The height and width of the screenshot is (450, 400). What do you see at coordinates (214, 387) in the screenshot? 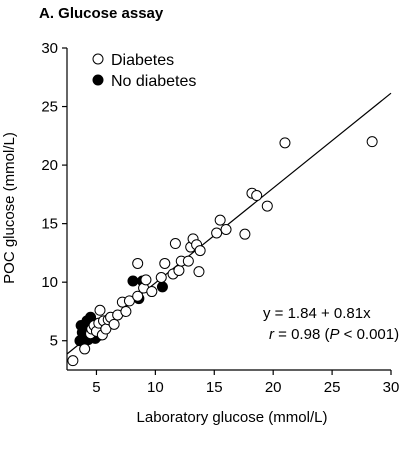
I see `x-tick-label: 15` at bounding box center [214, 387].